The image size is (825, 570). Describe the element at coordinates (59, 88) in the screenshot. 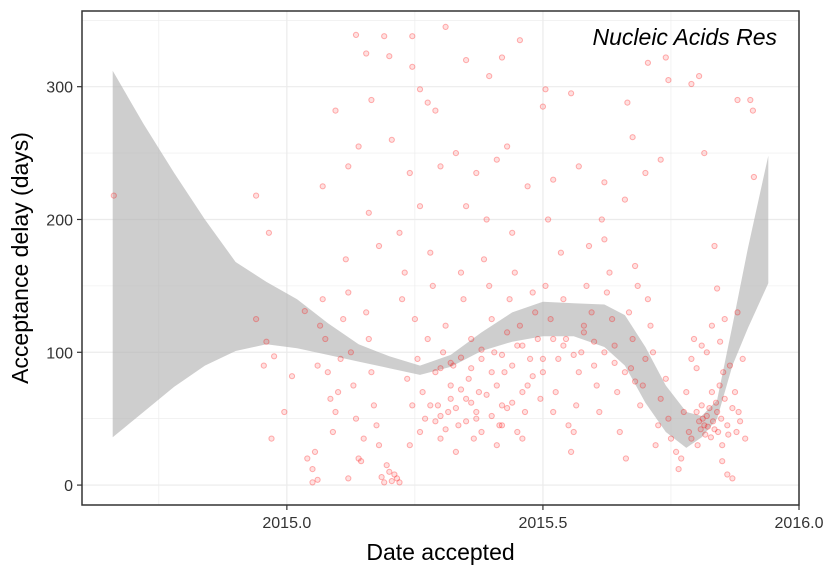

I see `y-tick-label: 300` at that location.